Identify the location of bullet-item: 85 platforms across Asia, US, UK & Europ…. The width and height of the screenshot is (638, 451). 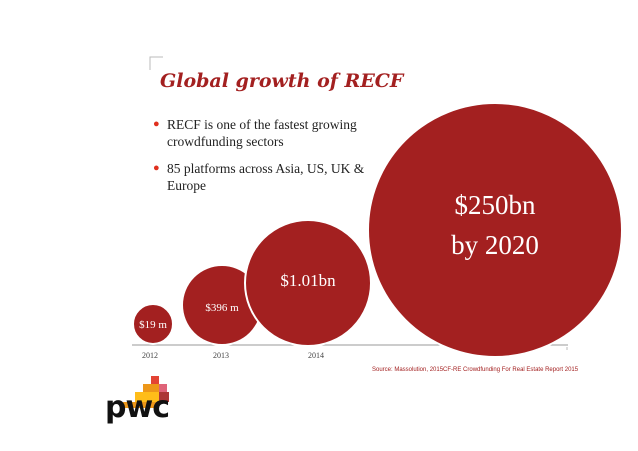
(268, 177).